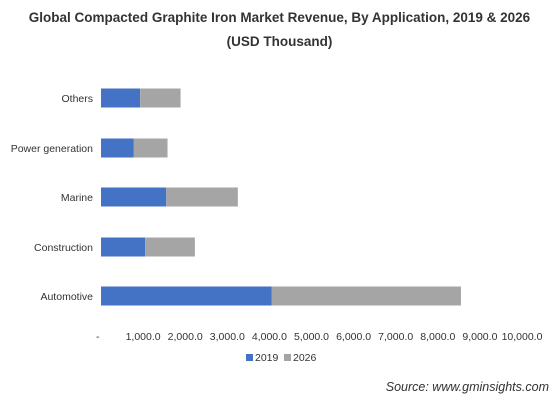 The width and height of the screenshot is (559, 405). I want to click on legend-label-2026: 2026, so click(305, 358).